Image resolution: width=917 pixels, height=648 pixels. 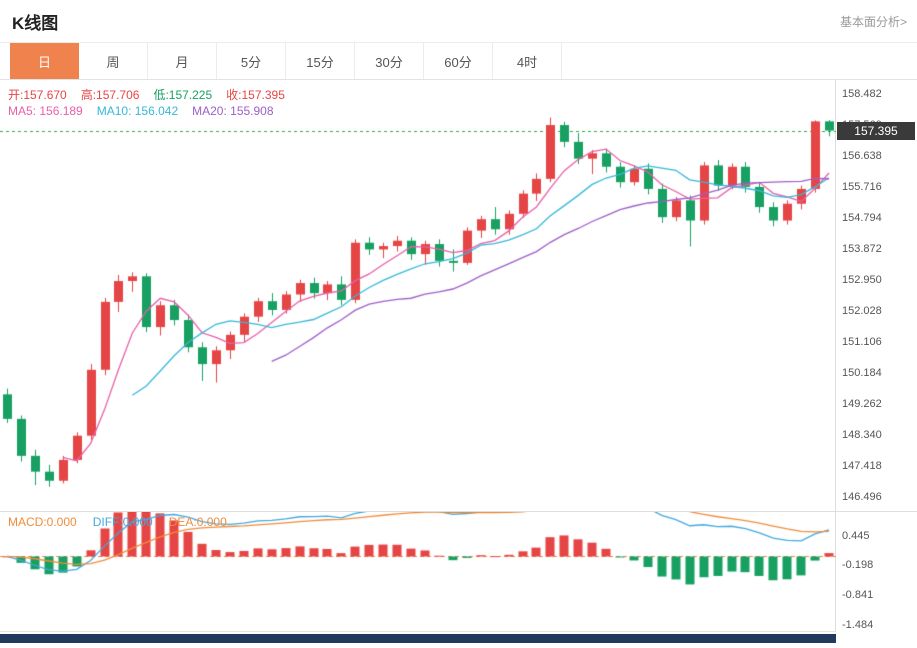 What do you see at coordinates (35, 23) in the screenshot?
I see `page-title: K线图` at bounding box center [35, 23].